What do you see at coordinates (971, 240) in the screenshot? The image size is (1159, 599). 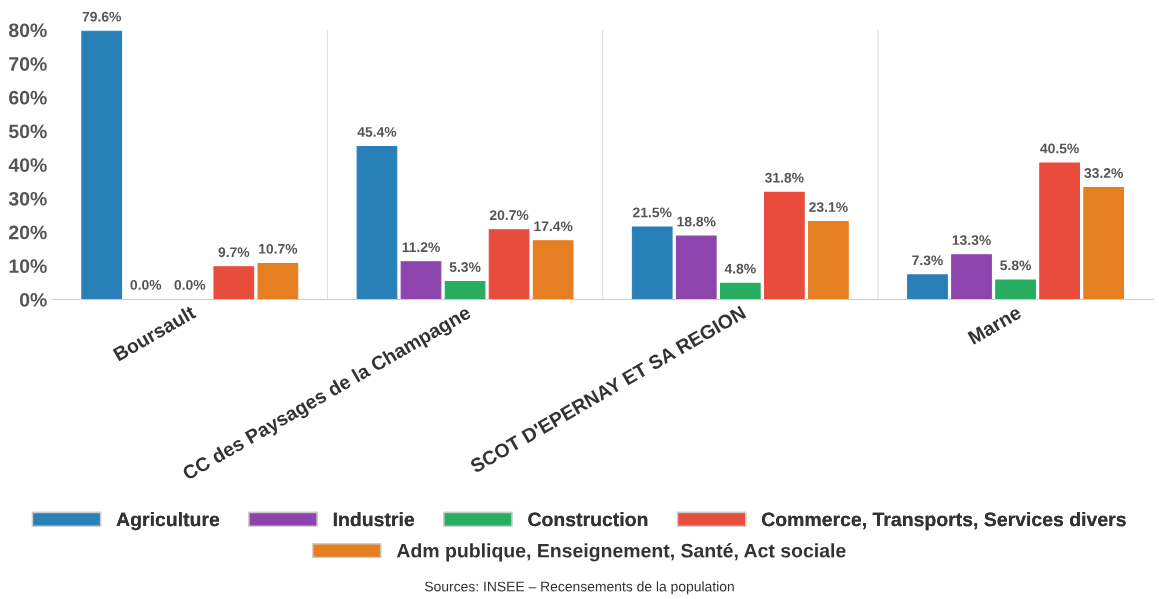 I see `data-label: 13.3%` at bounding box center [971, 240].